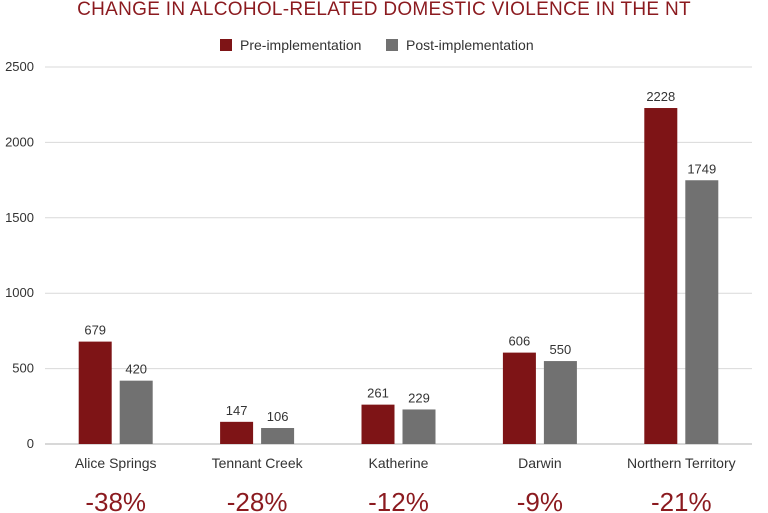 This screenshot has height=513, width=768. Describe the element at coordinates (701, 168) in the screenshot. I see `bar-value-label: 1749` at that location.